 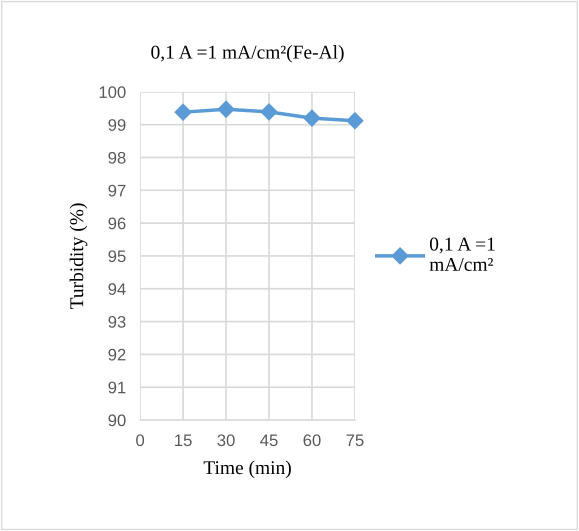 I want to click on y-tick-label: 97, so click(x=117, y=190).